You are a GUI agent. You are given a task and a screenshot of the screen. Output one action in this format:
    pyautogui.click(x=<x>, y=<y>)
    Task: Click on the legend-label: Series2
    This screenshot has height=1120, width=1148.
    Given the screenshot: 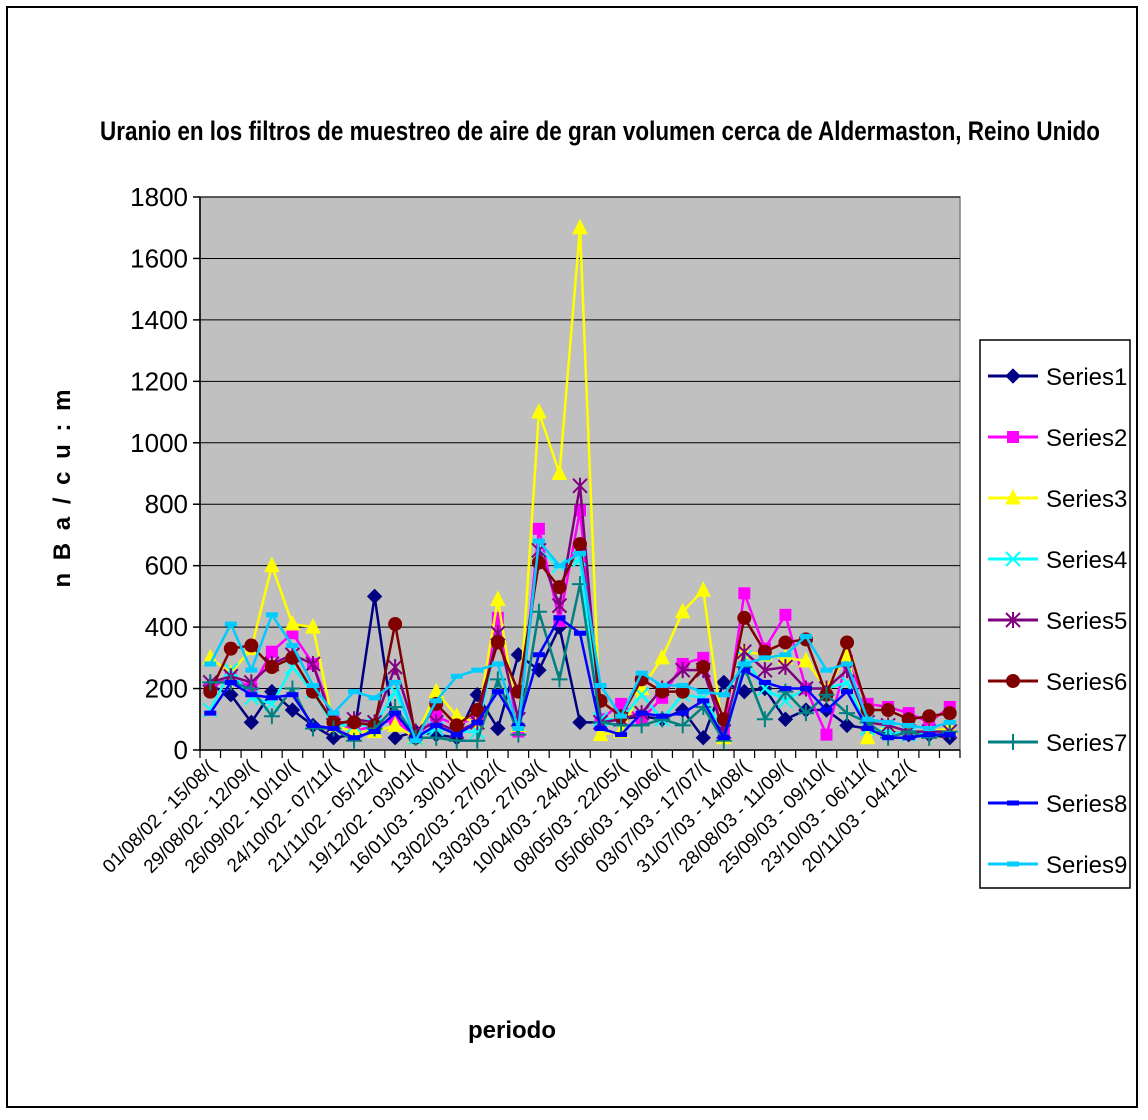 What is the action you would take?
    pyautogui.click(x=1086, y=438)
    